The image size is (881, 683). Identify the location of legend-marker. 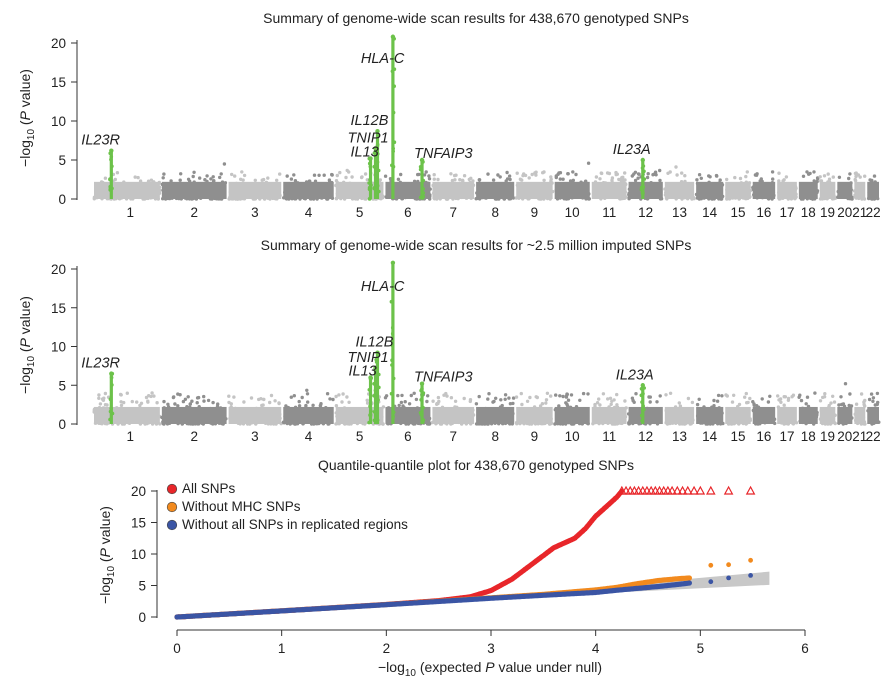
(172, 489).